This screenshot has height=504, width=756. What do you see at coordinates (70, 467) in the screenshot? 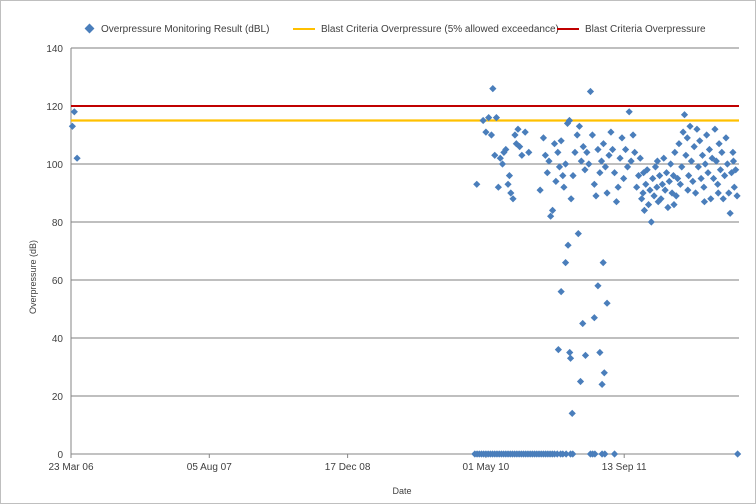
I see `x-tick-label: 23 Mar 06` at bounding box center [70, 467].